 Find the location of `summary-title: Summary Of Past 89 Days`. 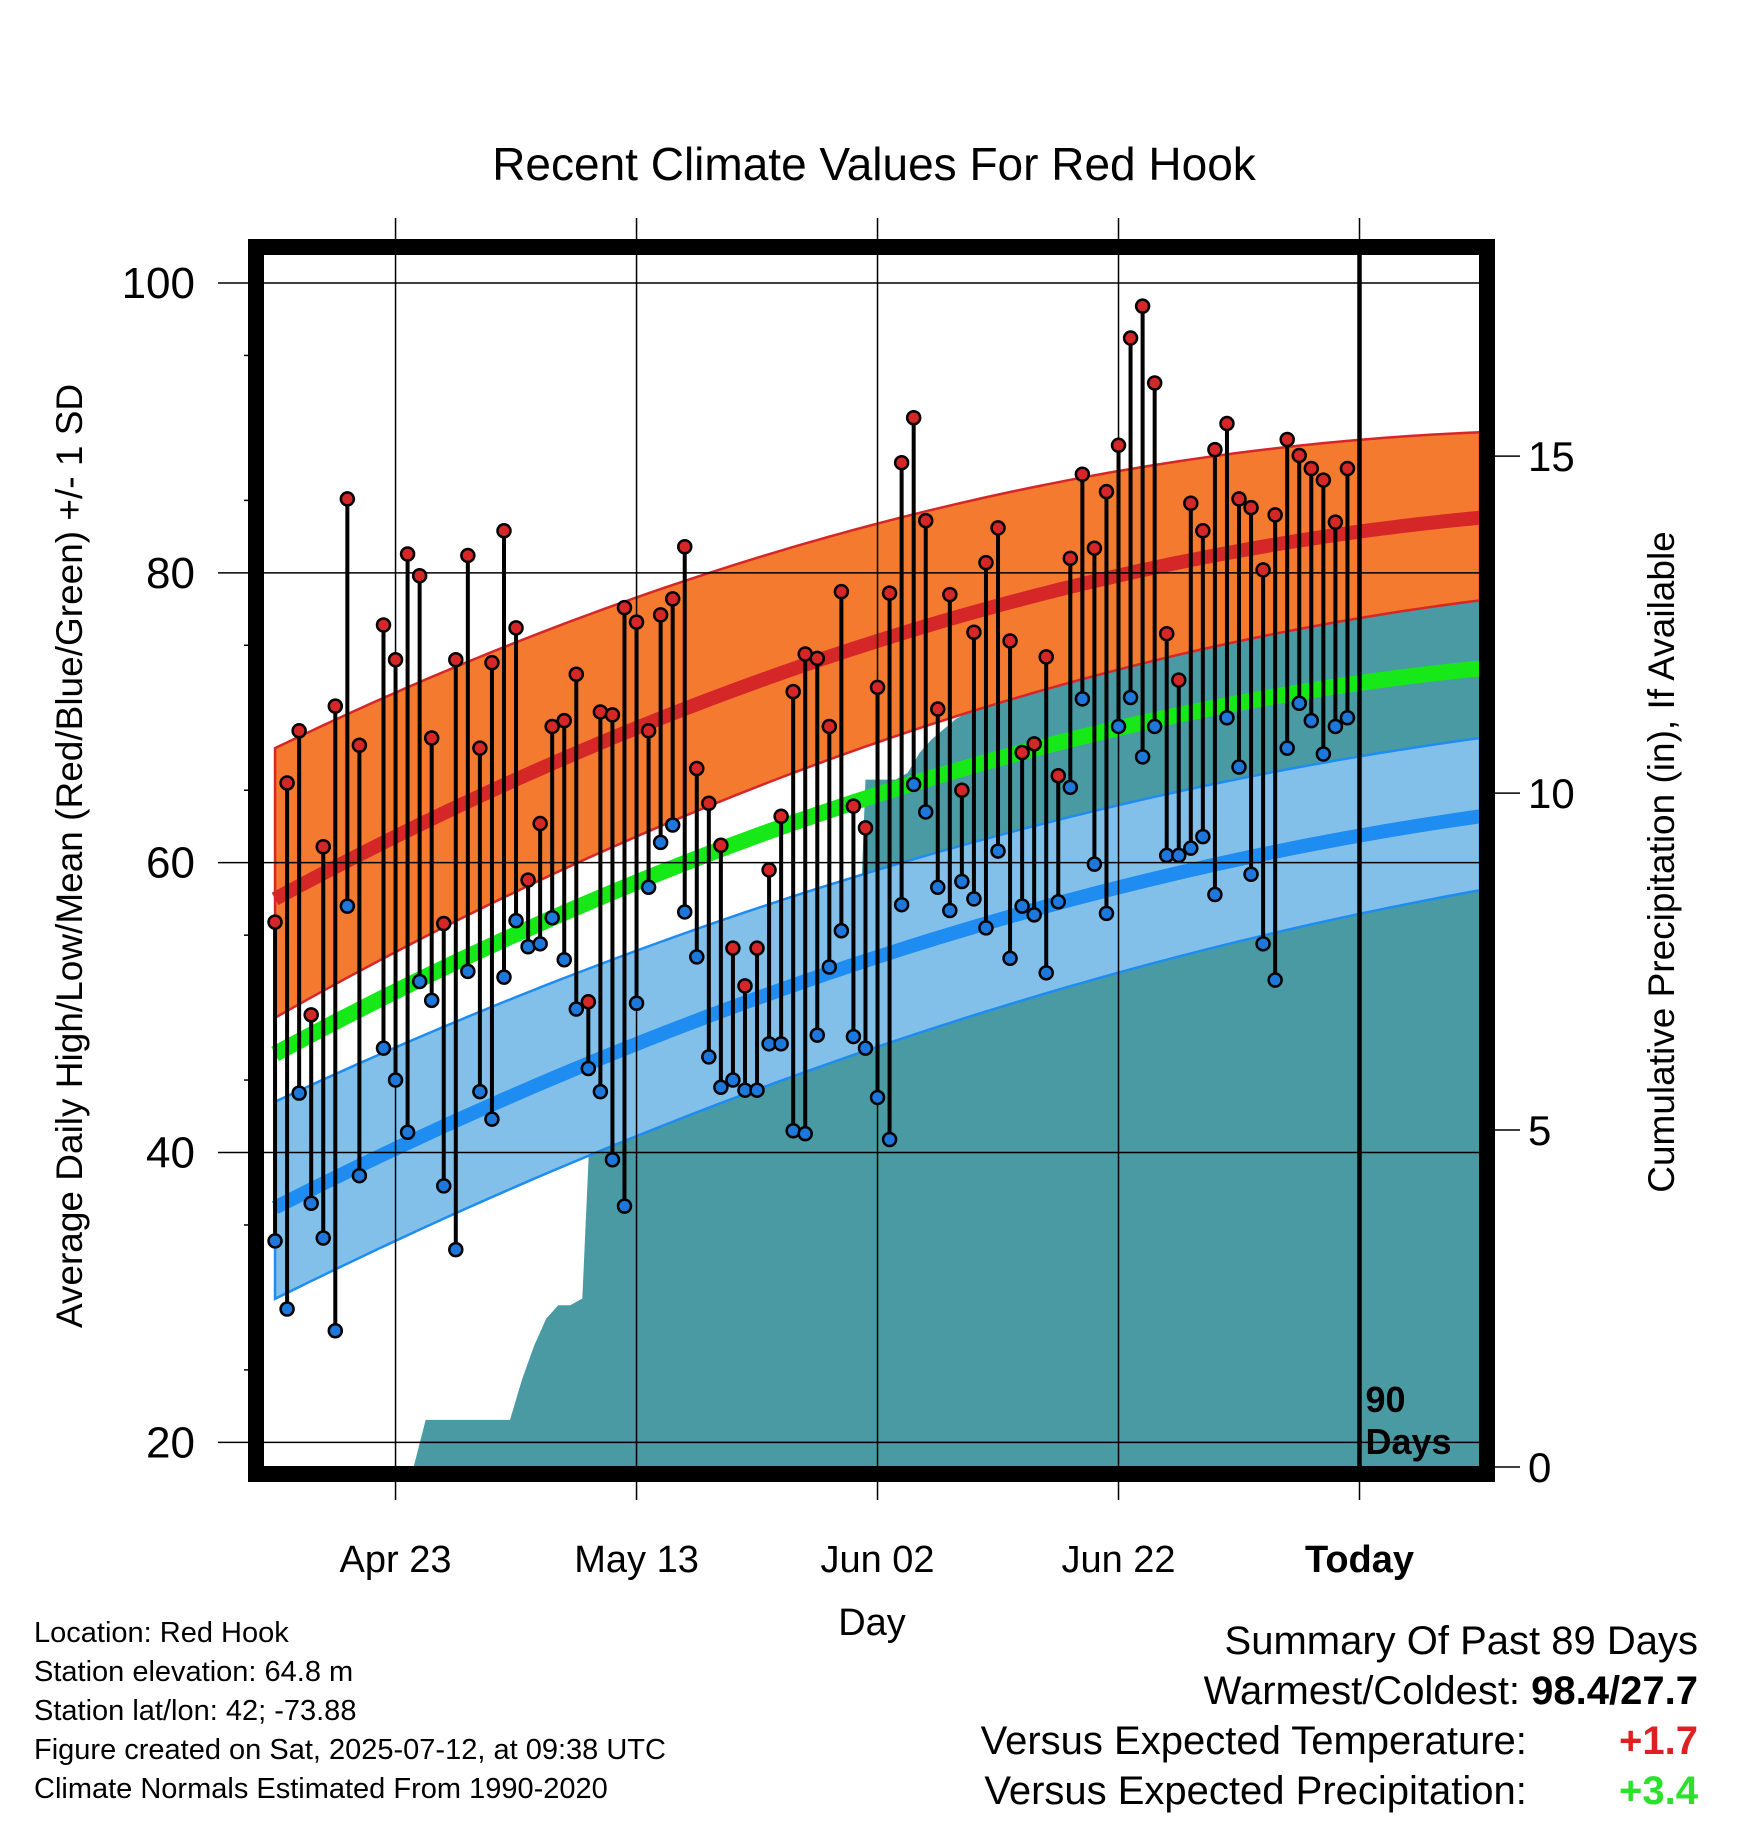

summary-title: Summary Of Past 89 Days is located at coordinates (1461, 1641).